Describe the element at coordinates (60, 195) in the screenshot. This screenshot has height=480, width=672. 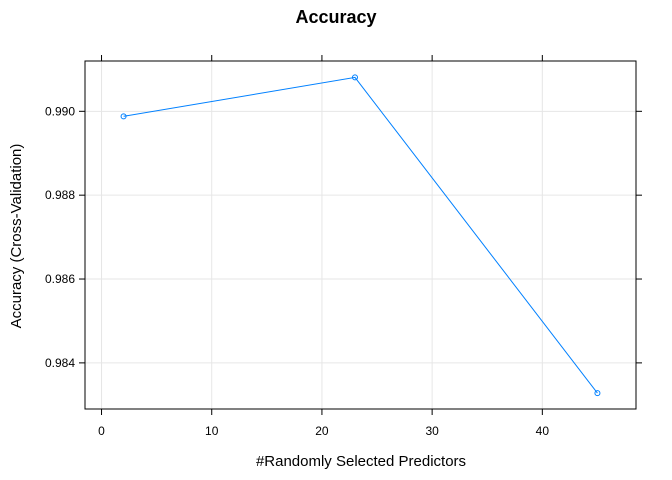
I see `y-tick-label: 0.988` at that location.